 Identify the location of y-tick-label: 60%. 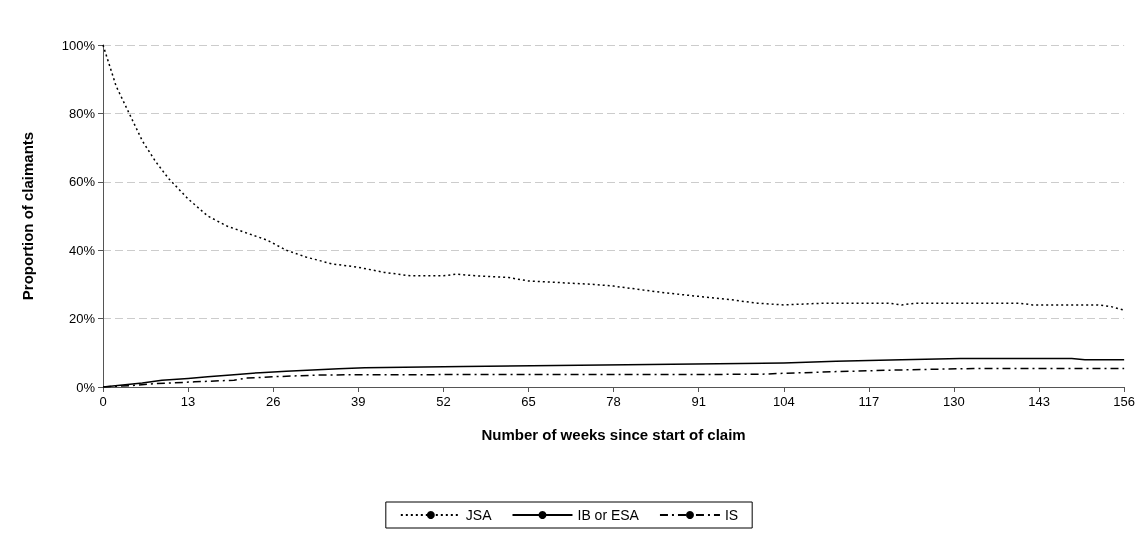
(82, 182).